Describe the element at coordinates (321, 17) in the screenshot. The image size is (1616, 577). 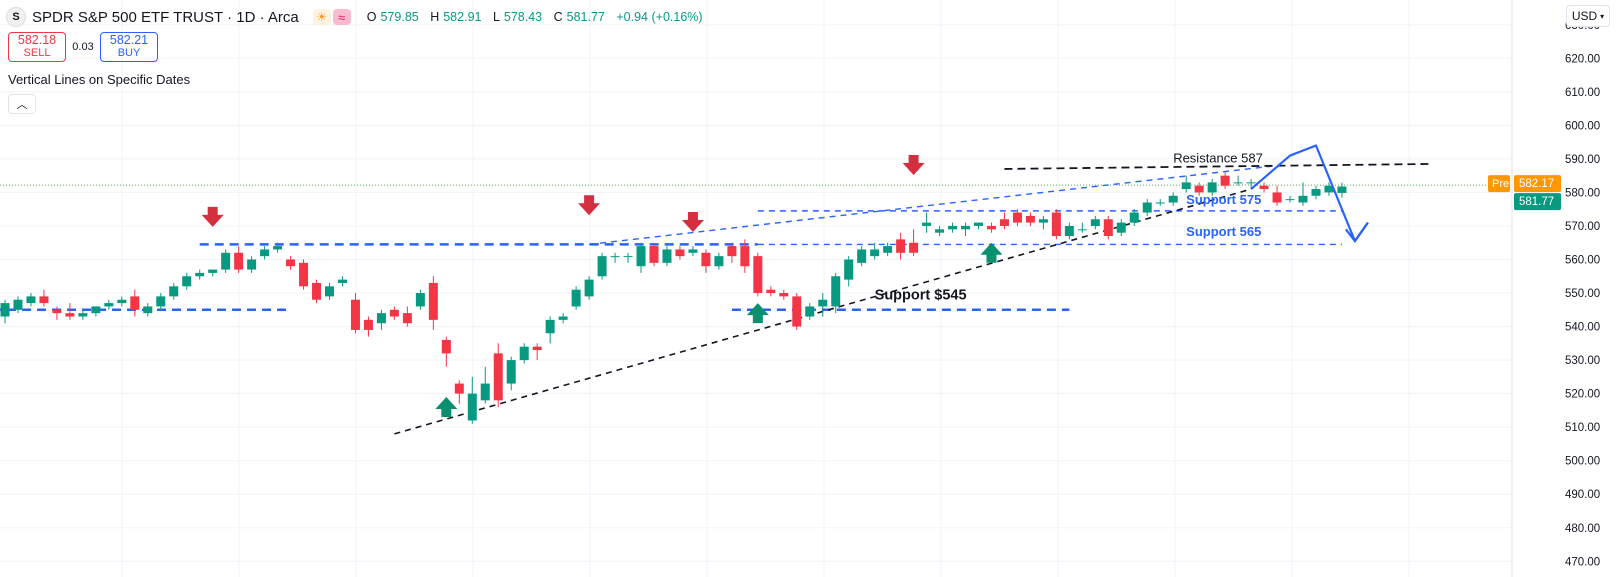
I see `sun-icon: ☀` at that location.